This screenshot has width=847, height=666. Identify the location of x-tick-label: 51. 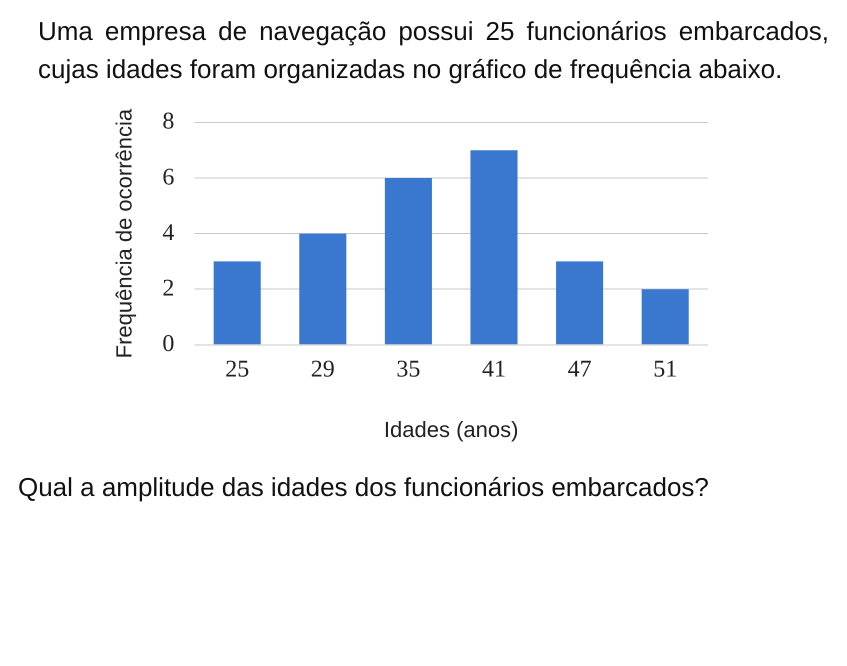
(665, 369).